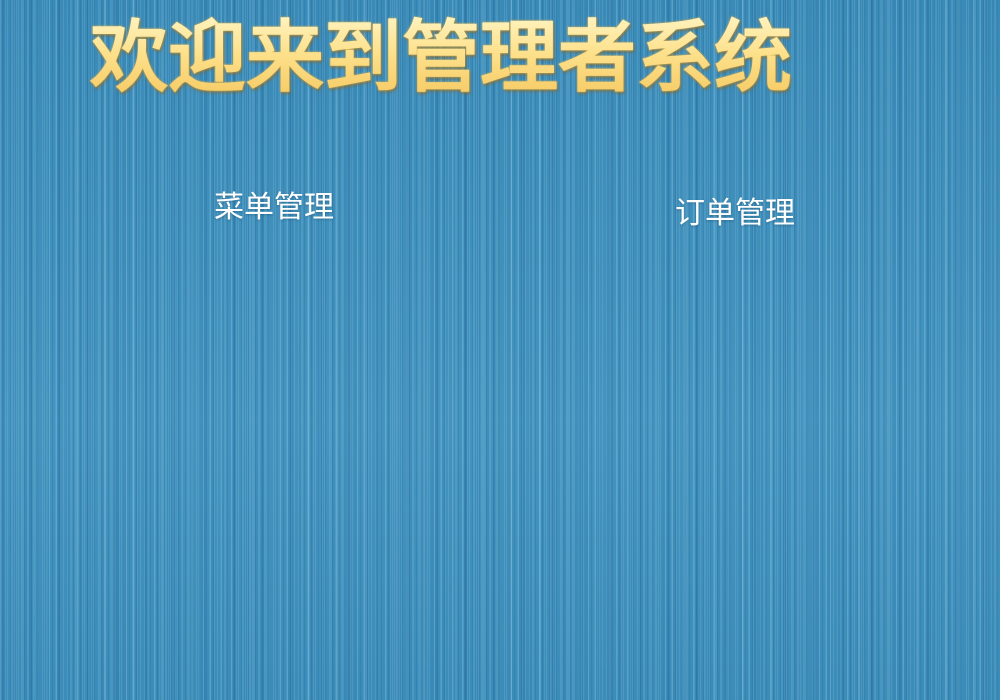 Image resolution: width=1000 pixels, height=700 pixels. Describe the element at coordinates (735, 213) in the screenshot. I see `order-management-link: 订单管理` at that location.